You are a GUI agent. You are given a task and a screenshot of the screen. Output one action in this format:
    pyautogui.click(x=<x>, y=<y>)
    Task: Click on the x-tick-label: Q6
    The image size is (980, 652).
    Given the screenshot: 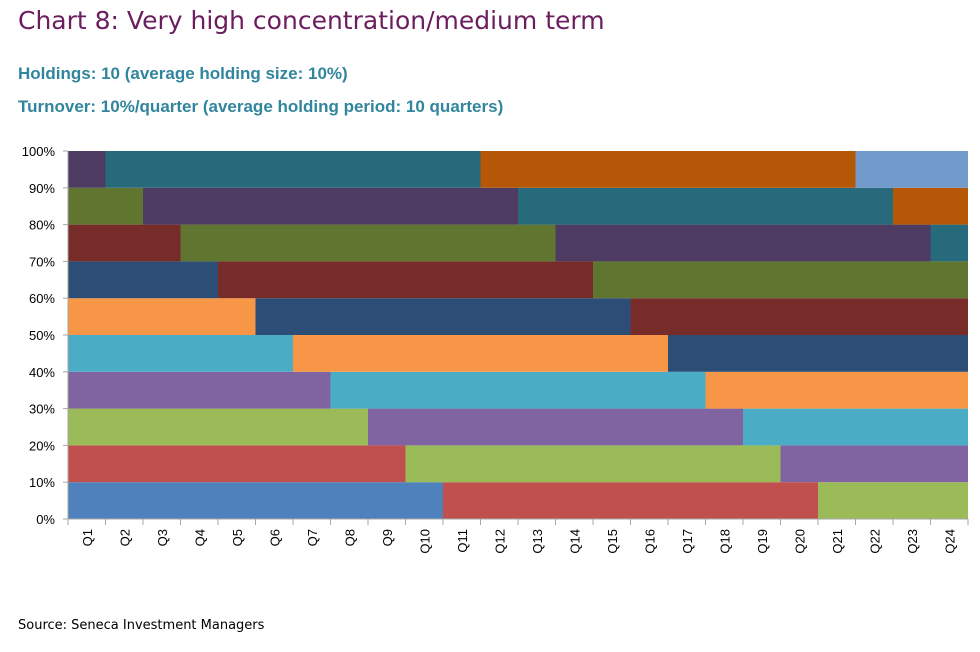 What is the action you would take?
    pyautogui.click(x=274, y=537)
    